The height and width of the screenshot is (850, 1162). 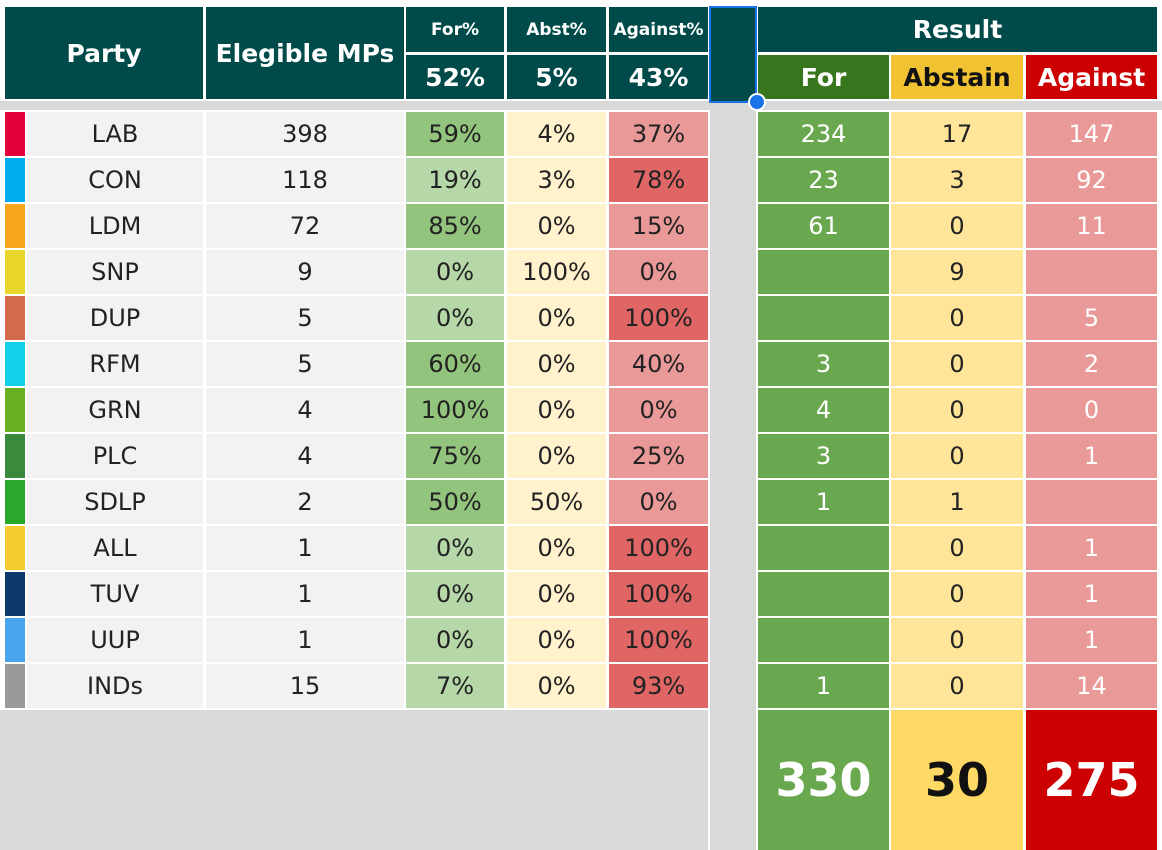 What do you see at coordinates (1091, 410) in the screenshot?
I see `result-against-cell: 0` at bounding box center [1091, 410].